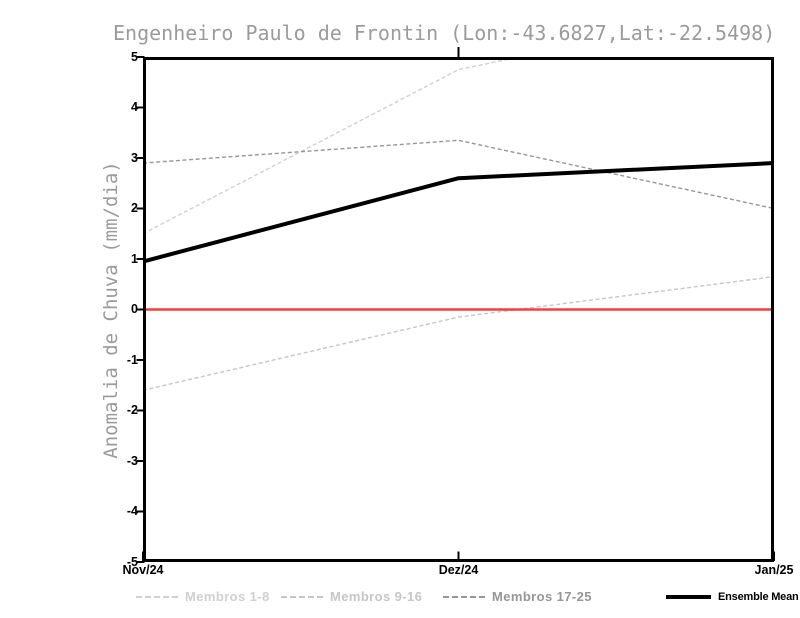 The image size is (800, 618). What do you see at coordinates (134, 208) in the screenshot?
I see `y-tick-label: 2` at bounding box center [134, 208].